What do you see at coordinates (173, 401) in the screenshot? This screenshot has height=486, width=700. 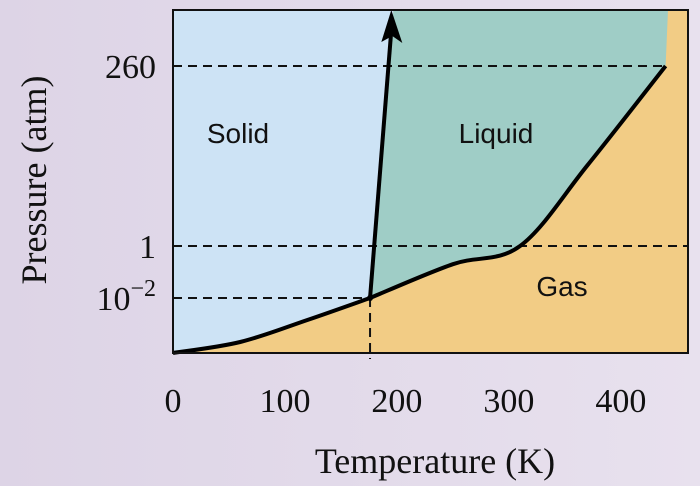 I see `x-tick-label: 0` at bounding box center [173, 401].